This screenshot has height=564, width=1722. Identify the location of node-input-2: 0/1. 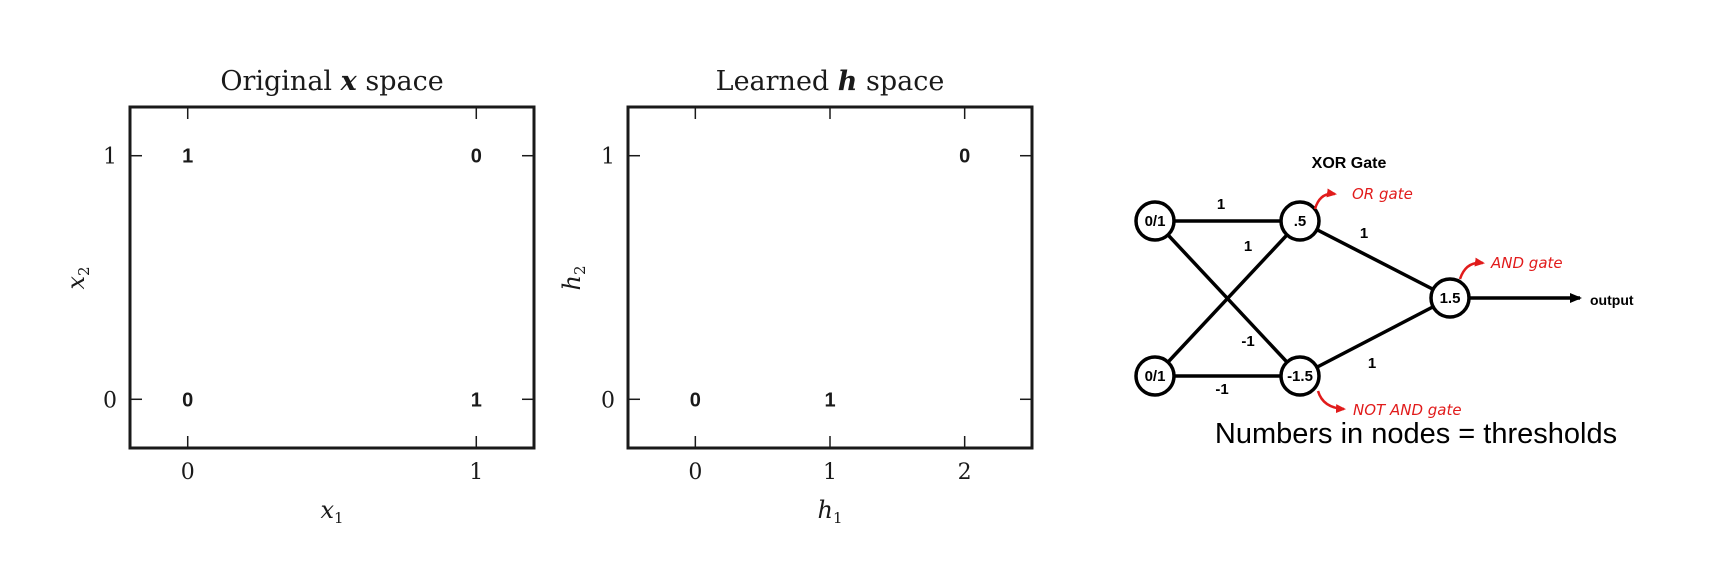
(1155, 376).